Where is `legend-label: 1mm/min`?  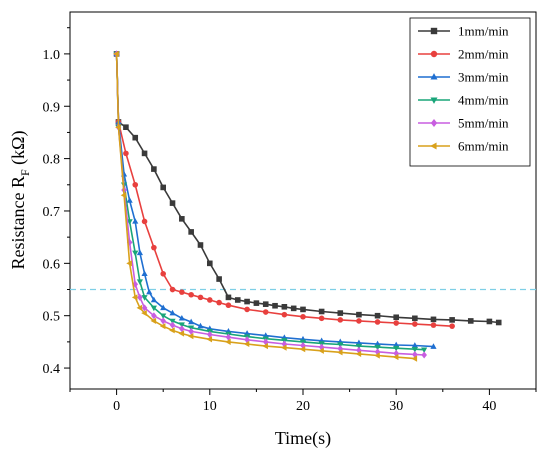 legend-label: 1mm/min is located at coordinates (483, 31).